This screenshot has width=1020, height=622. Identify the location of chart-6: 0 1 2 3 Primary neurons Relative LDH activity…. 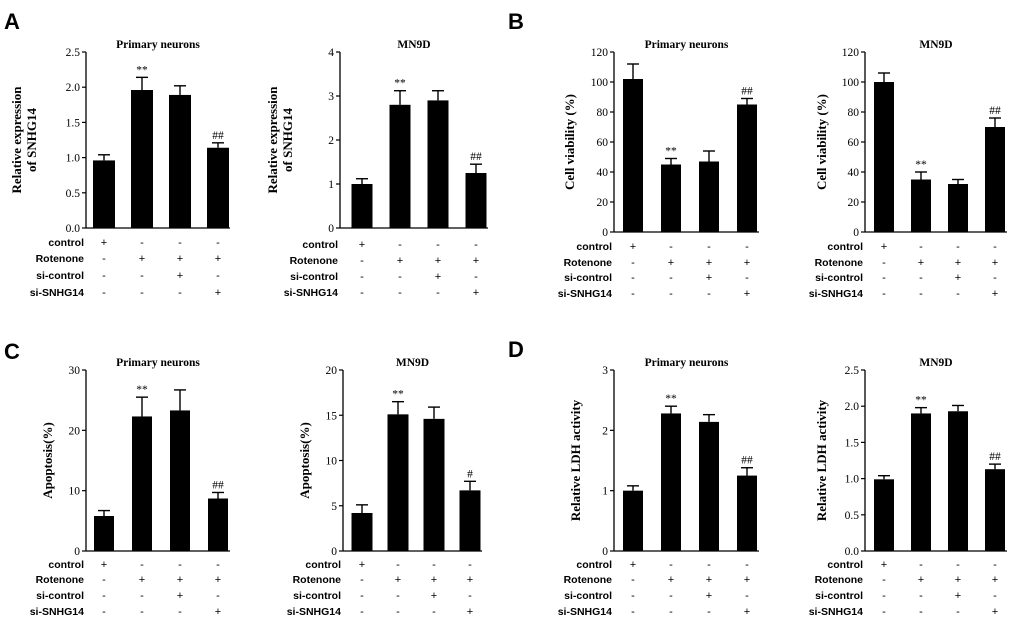
(658, 487).